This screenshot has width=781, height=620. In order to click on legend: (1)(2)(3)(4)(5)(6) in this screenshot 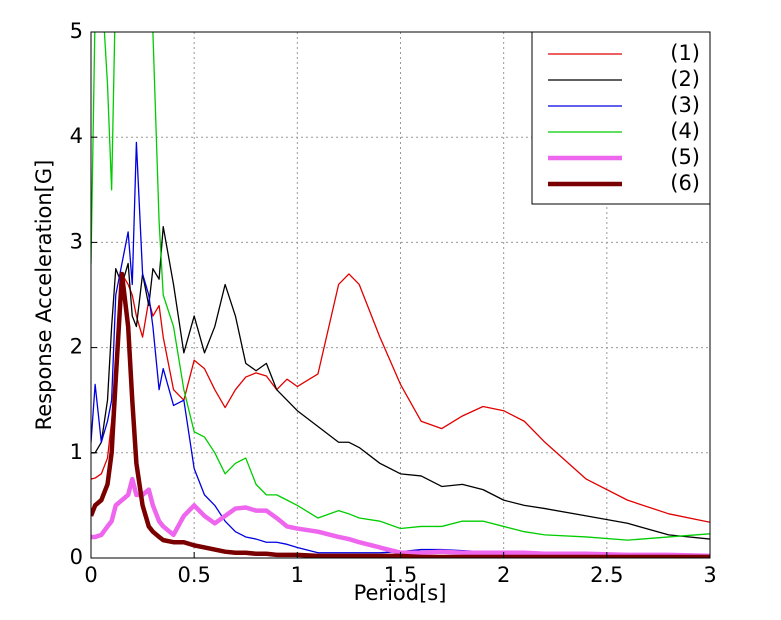, I will do `click(621, 118)`.